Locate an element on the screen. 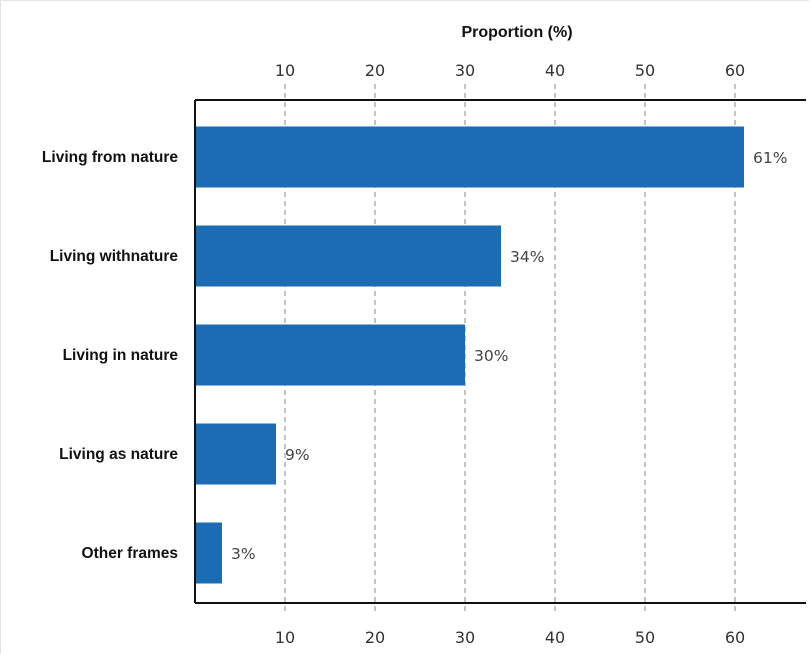 Image resolution: width=810 pixels, height=655 pixels. category-label: Living as nature is located at coordinates (118, 454).